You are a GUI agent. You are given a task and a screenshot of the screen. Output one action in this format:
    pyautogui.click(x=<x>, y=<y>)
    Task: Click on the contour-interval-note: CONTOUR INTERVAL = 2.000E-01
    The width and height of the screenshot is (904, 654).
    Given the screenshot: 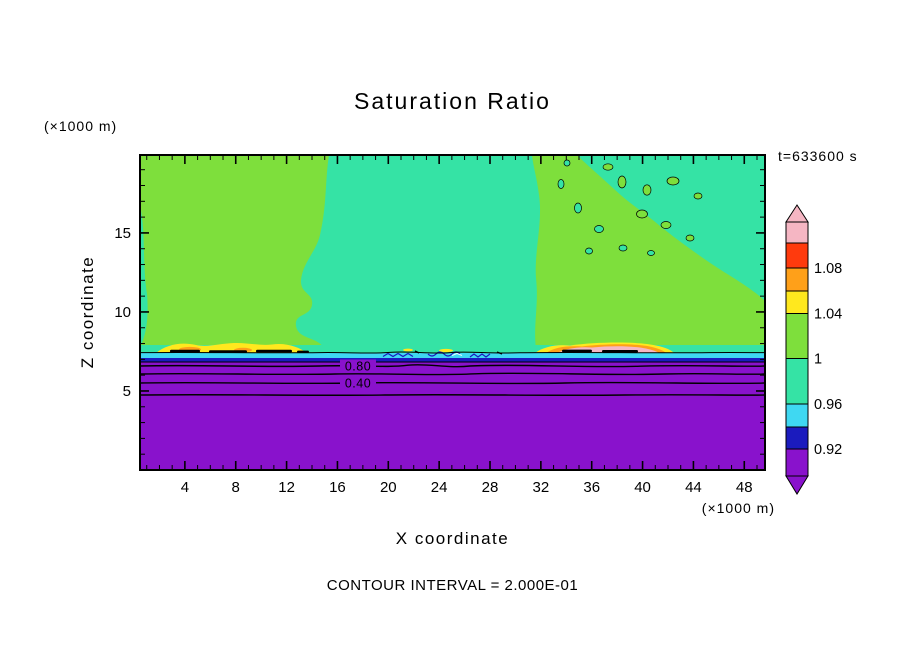 What is the action you would take?
    pyautogui.click(x=452, y=585)
    